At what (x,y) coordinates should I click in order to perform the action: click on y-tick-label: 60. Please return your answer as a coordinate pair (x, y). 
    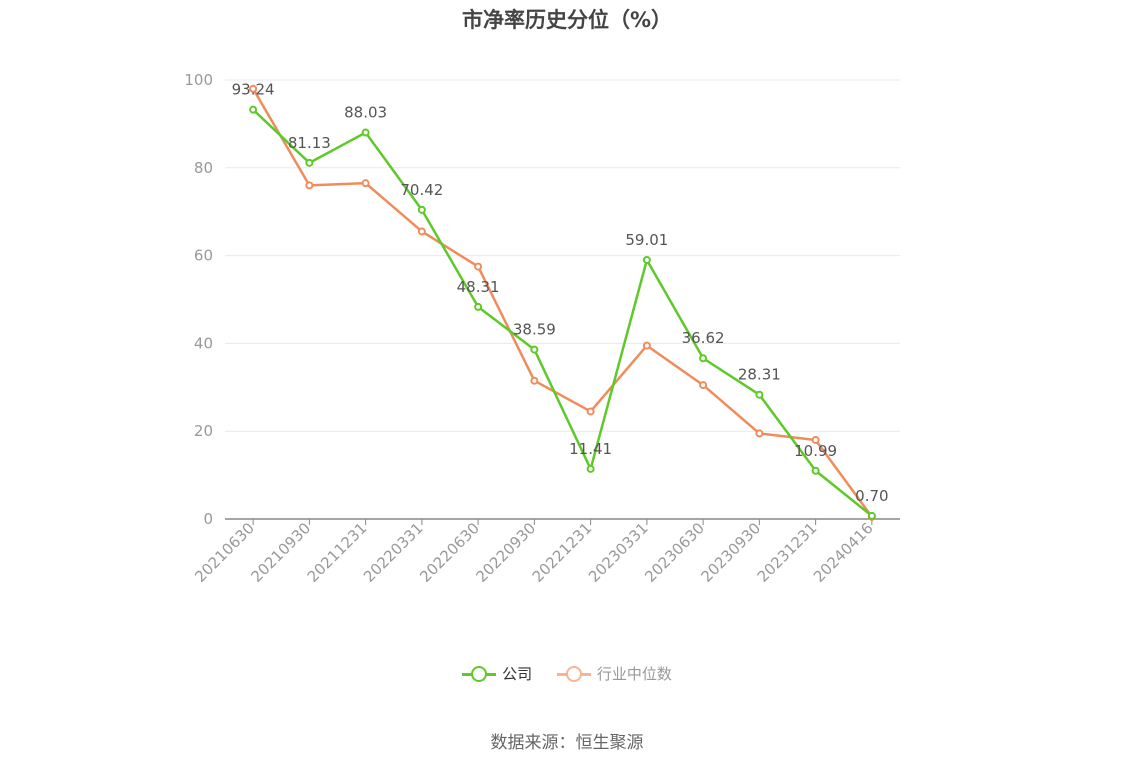
    Looking at the image, I should click on (203, 256).